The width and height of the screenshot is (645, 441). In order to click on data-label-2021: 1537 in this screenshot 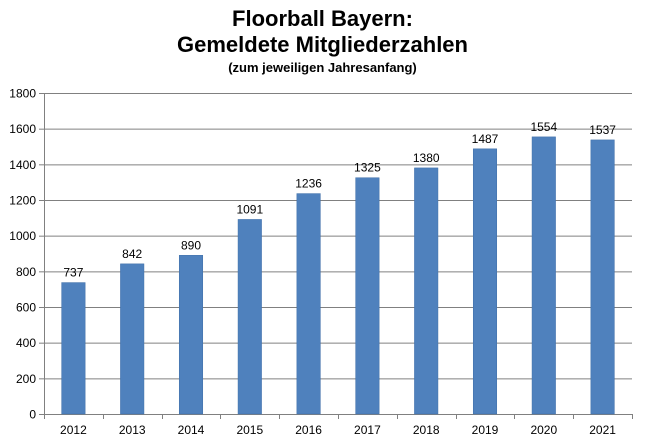, I will do `click(602, 130)`.